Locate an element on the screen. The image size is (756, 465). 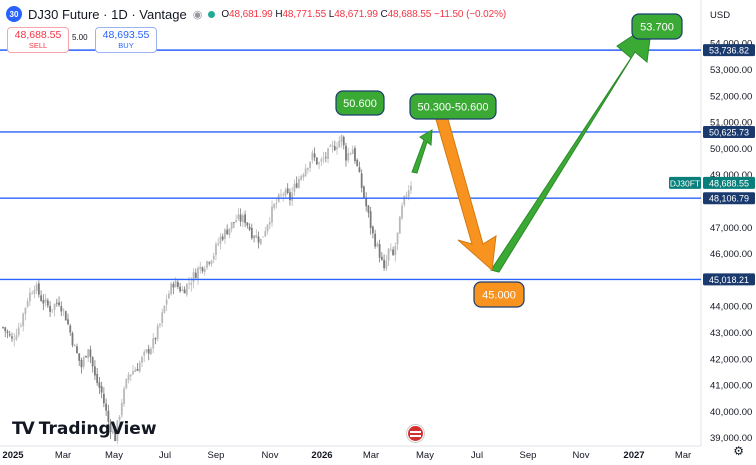
target-callout-label: 50.600 is located at coordinates (360, 104).